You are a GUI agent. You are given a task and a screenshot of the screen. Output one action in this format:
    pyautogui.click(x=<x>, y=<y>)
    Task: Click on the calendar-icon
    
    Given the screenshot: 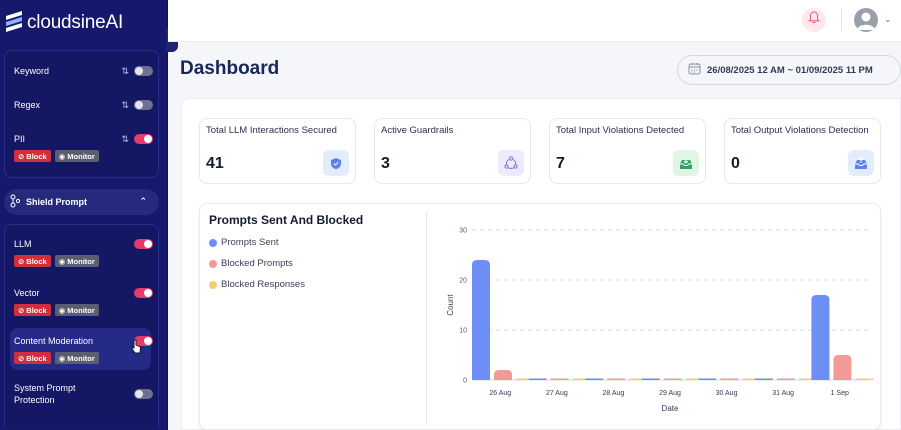 What is the action you would take?
    pyautogui.click(x=694, y=70)
    